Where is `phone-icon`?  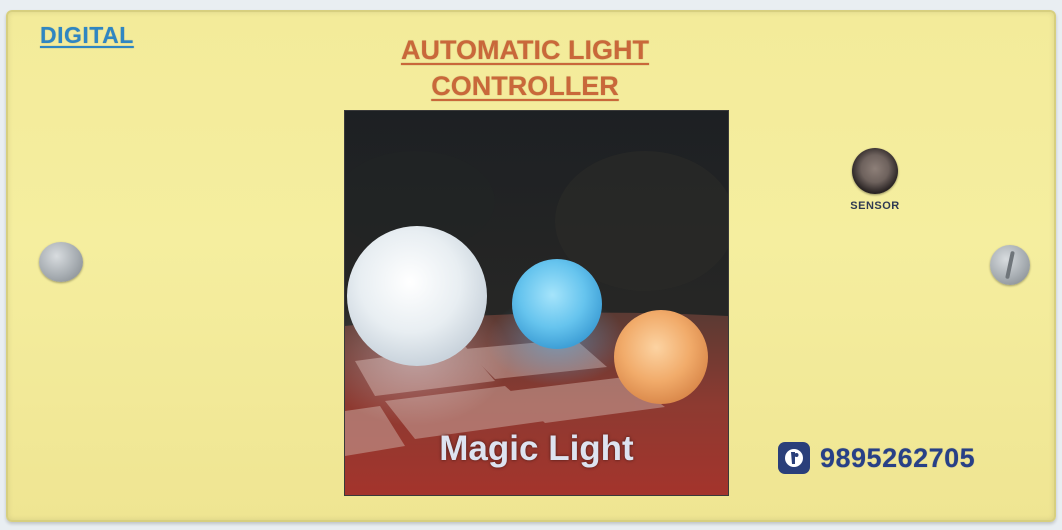
phone-icon is located at coordinates (794, 458).